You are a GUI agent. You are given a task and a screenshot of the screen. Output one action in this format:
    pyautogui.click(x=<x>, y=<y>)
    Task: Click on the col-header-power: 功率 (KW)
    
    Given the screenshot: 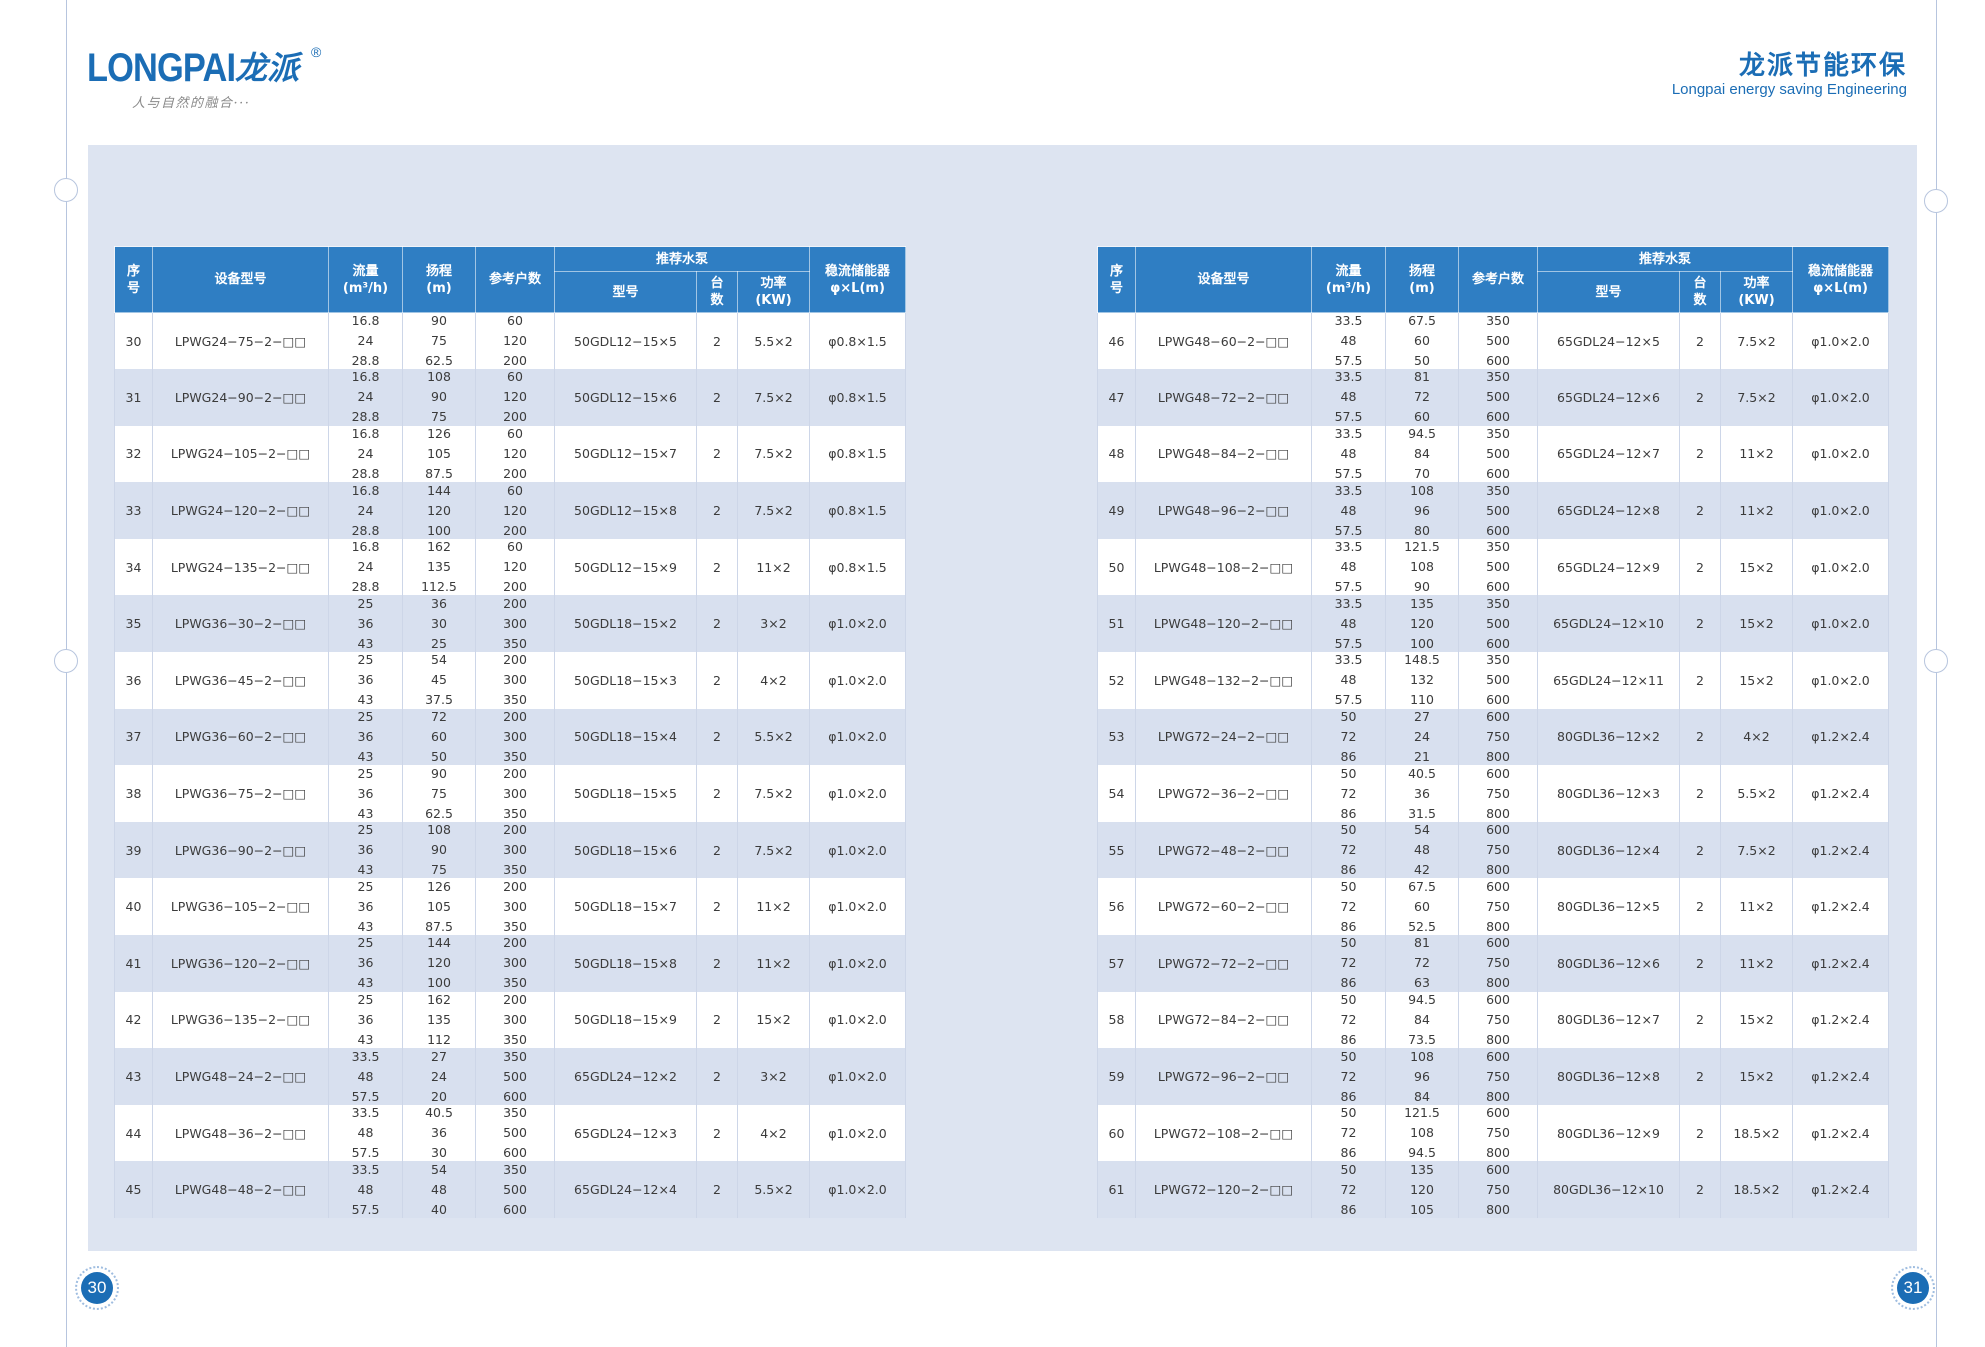 What is the action you would take?
    pyautogui.click(x=1756, y=292)
    